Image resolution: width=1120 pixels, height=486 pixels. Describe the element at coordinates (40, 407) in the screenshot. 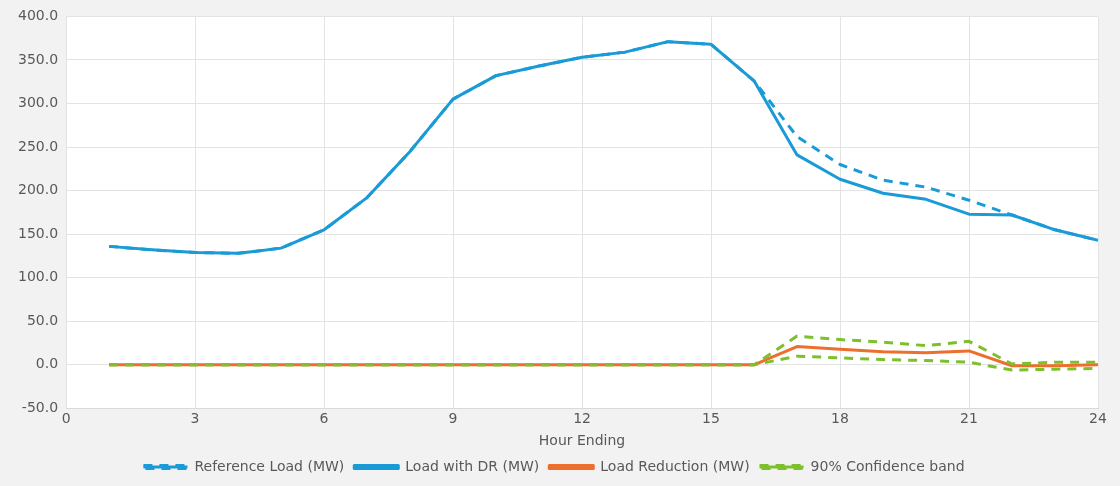

I see `y-tick-label: -50.0` at that location.